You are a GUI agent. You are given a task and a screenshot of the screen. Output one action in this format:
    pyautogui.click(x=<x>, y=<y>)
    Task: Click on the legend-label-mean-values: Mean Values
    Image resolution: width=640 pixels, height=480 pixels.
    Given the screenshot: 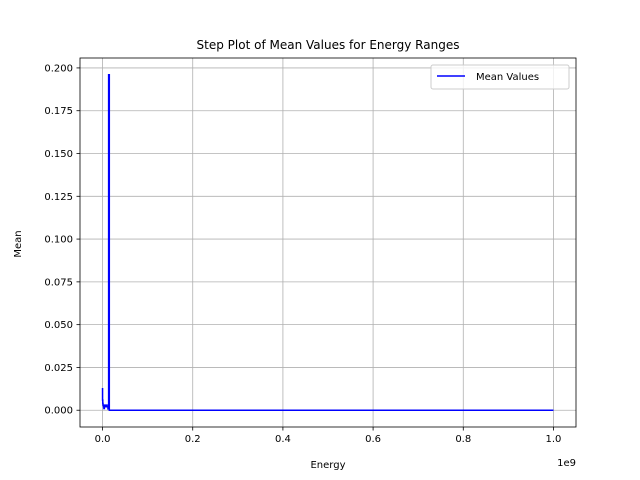 What is the action you would take?
    pyautogui.click(x=507, y=77)
    